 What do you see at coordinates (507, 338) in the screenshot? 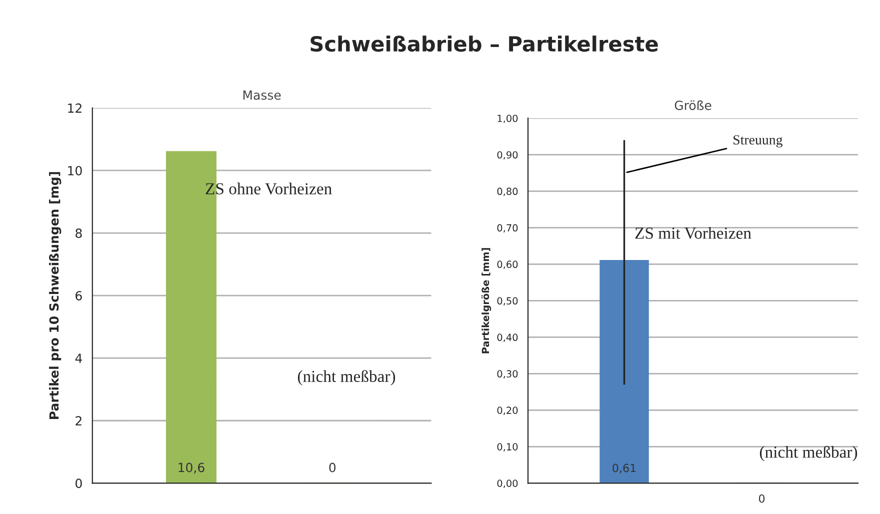
I see `y-tick-label: 0,40` at bounding box center [507, 338].